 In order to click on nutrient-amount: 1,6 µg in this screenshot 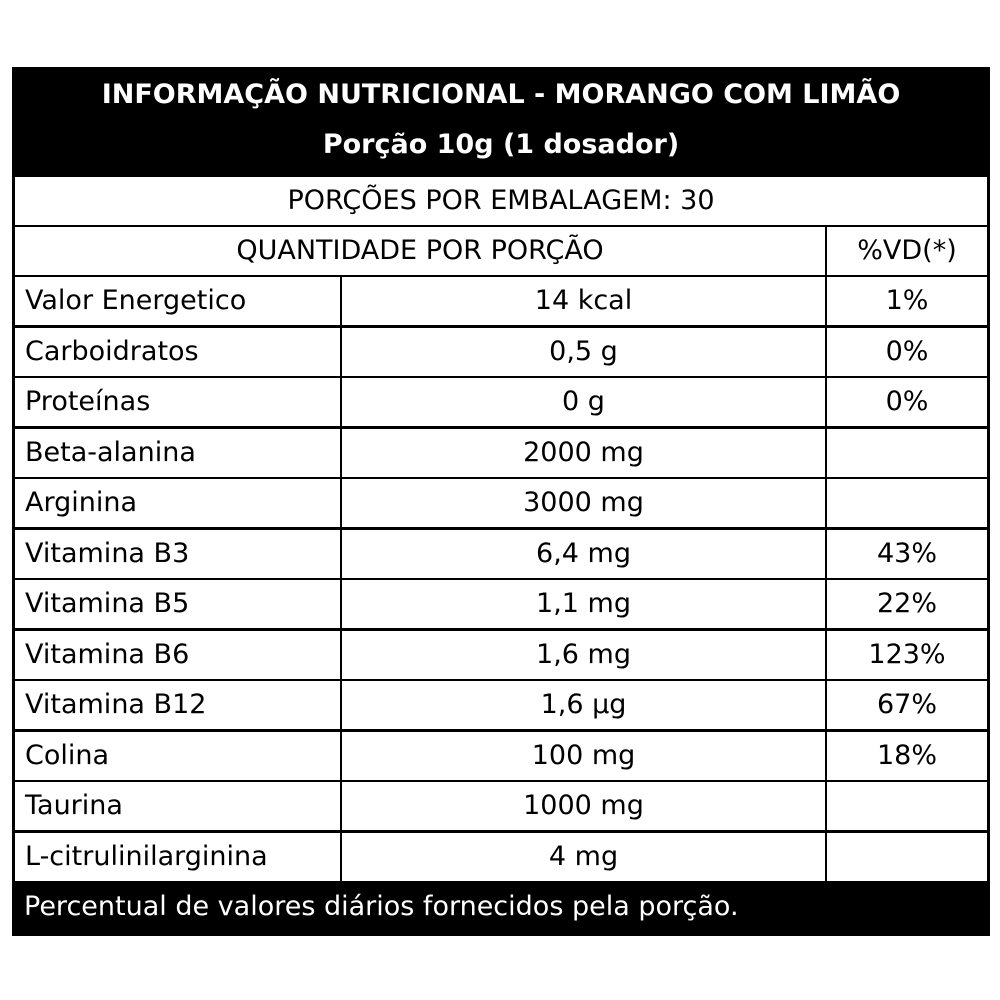, I will do `click(583, 705)`.